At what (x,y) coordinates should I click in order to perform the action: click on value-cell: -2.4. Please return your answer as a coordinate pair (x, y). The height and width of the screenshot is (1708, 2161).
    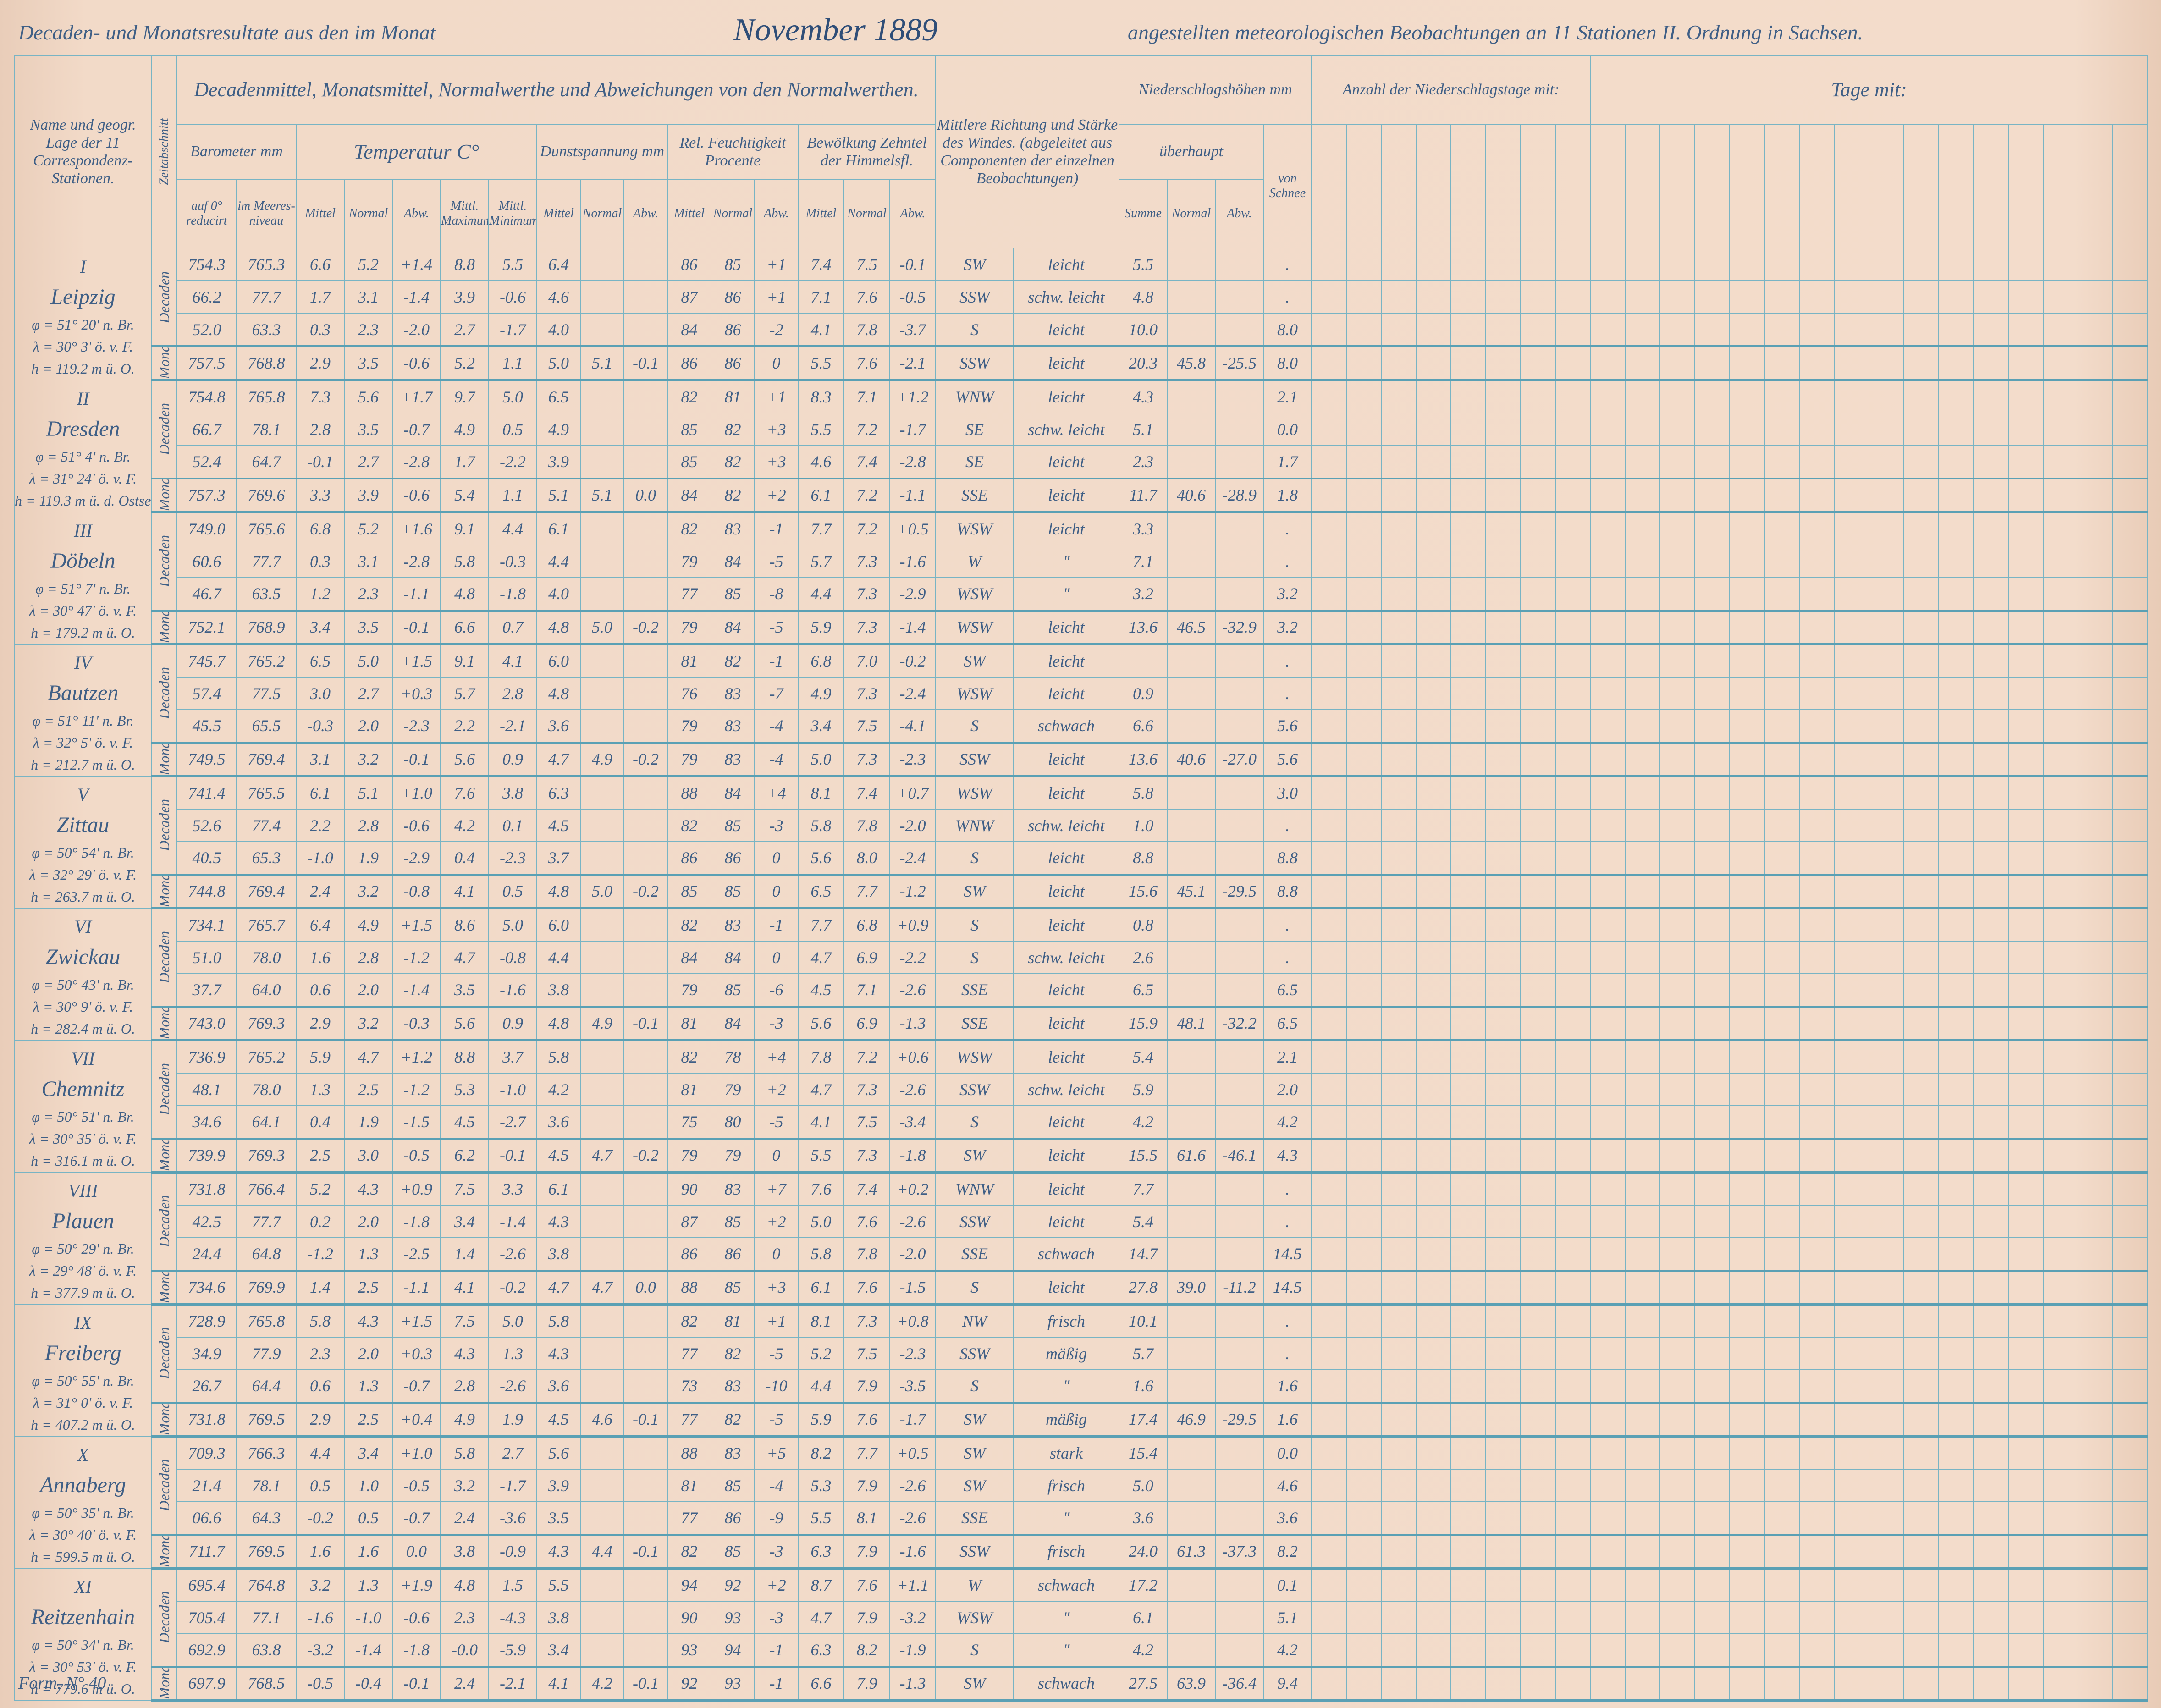
    Looking at the image, I should click on (913, 858).